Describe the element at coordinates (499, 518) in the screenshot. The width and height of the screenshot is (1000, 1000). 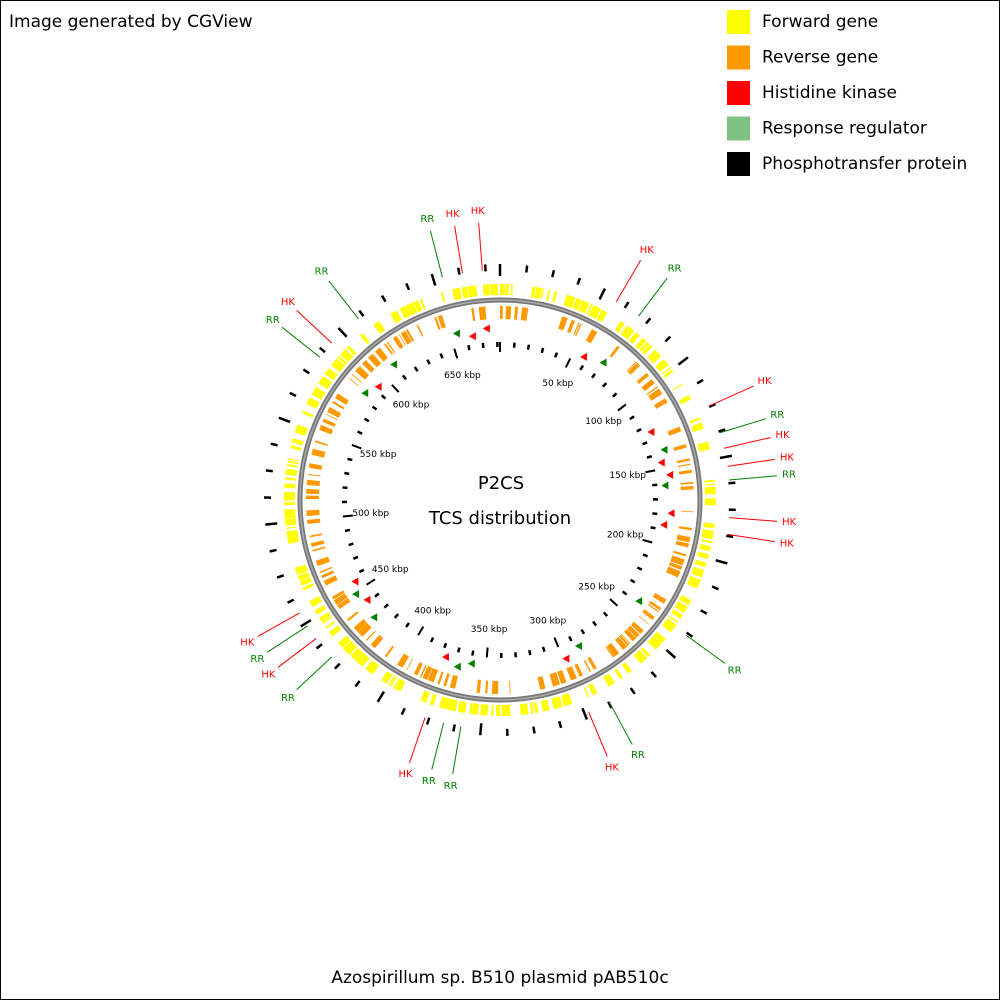
I see `center-subtitle: TCS distribution` at that location.